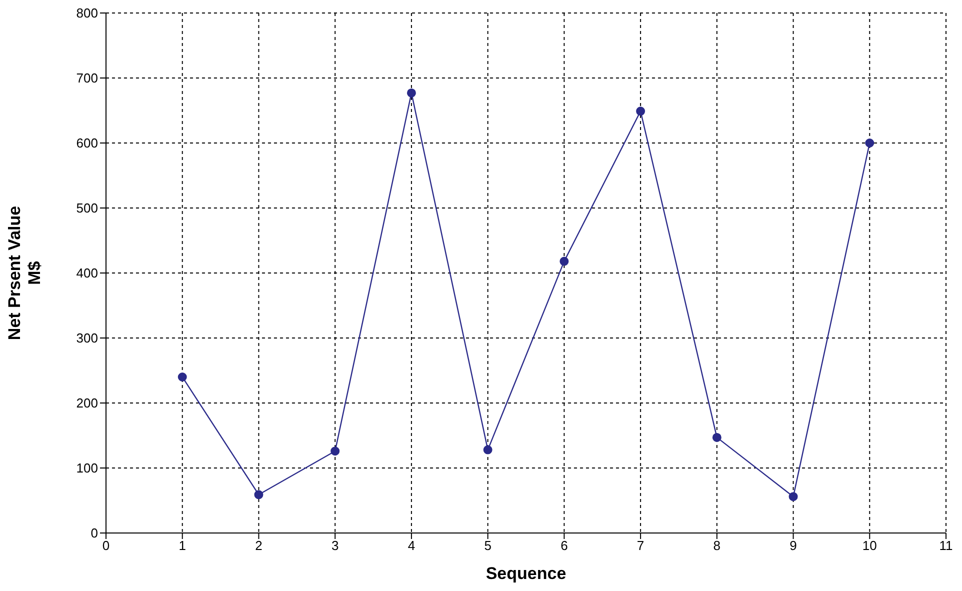  What do you see at coordinates (87, 468) in the screenshot?
I see `y-tick-label: 100` at bounding box center [87, 468].